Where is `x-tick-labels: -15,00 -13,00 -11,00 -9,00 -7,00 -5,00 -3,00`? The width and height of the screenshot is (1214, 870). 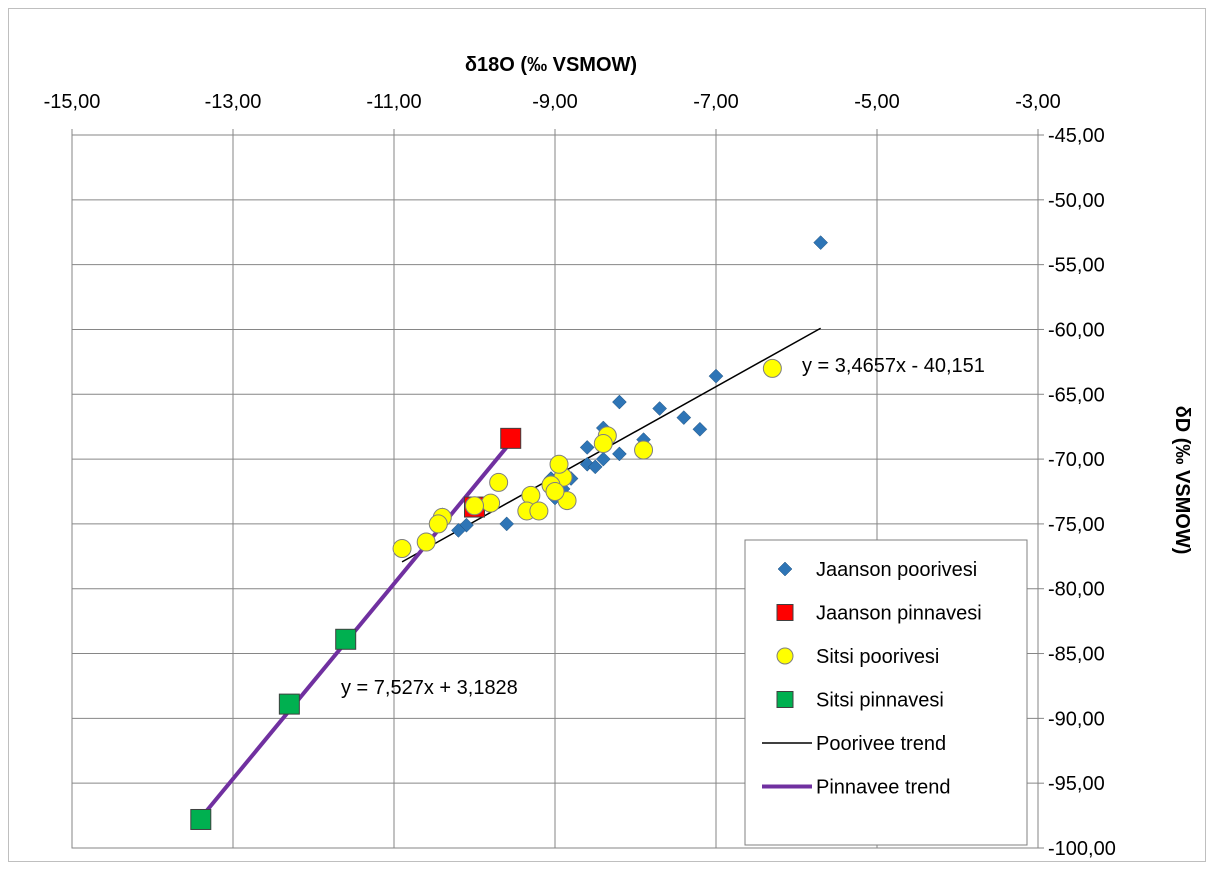 x-tick-labels: -15,00 -13,00 -11,00 -9,00 -7,00 -5,00 -3,00 is located at coordinates (552, 102).